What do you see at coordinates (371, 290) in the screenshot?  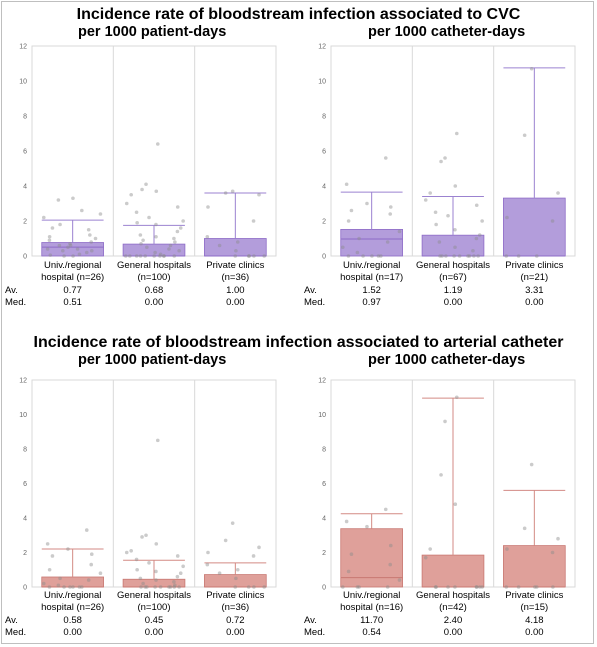 I see `average-value: 1.52` at bounding box center [371, 290].